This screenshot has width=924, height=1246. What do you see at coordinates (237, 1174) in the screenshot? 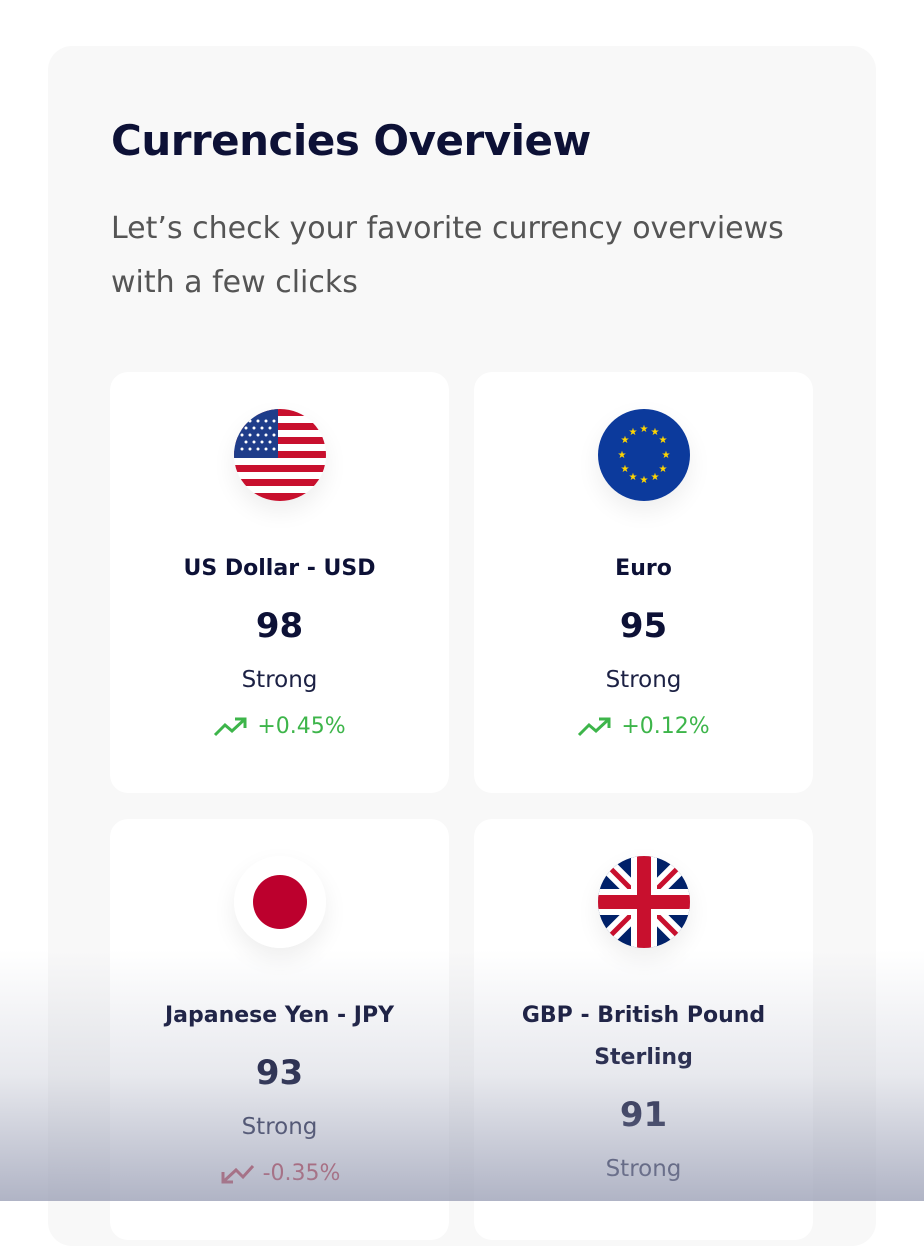
I see `trend-down-icon` at bounding box center [237, 1174].